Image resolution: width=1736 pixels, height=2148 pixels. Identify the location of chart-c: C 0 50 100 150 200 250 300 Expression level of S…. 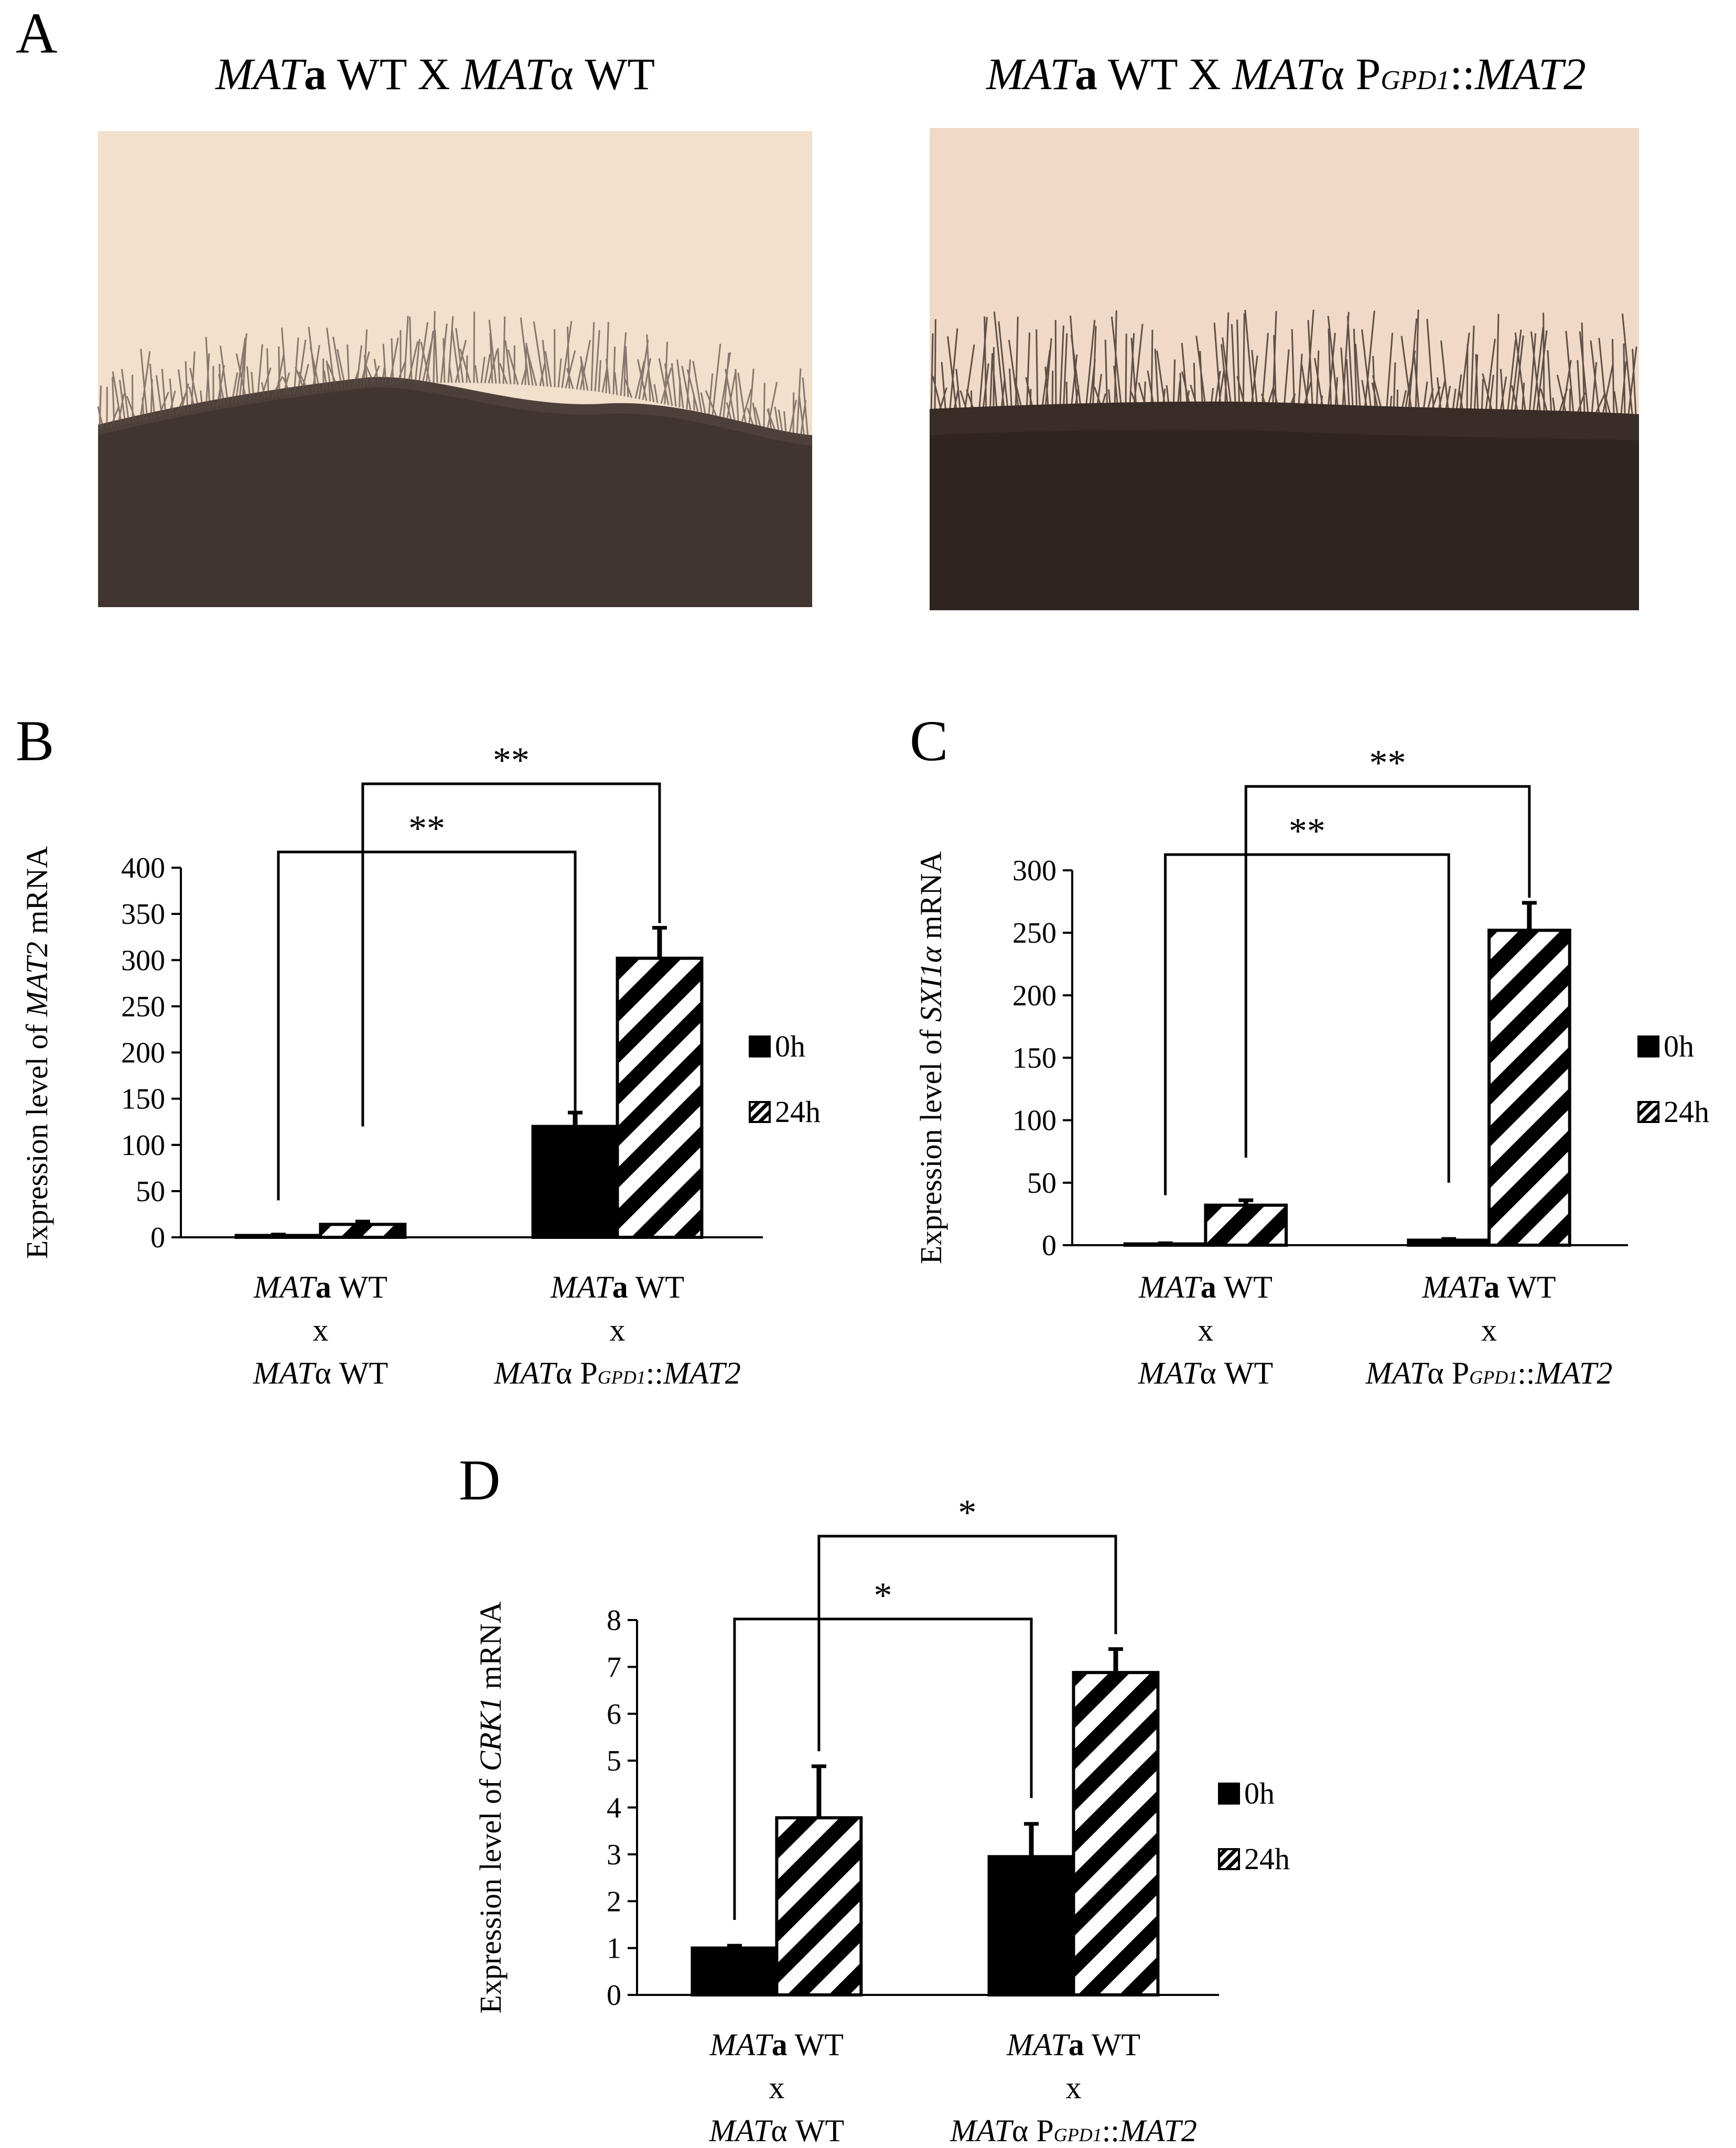
(1309, 1049).